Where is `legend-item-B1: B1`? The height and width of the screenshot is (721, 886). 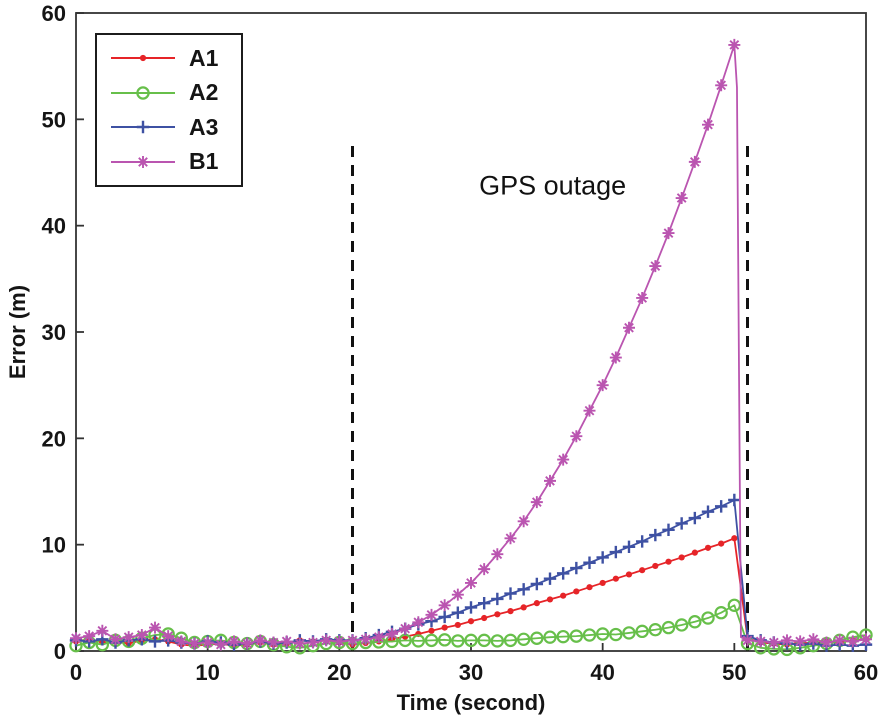
legend-item-B1: B1 is located at coordinates (175, 162).